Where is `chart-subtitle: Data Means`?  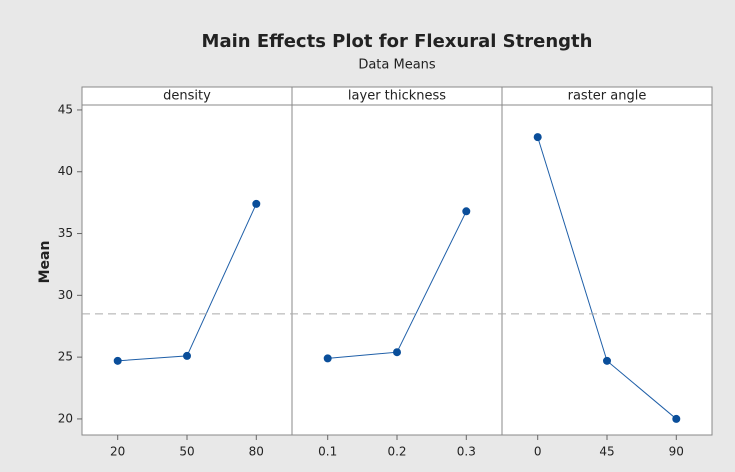 chart-subtitle: Data Means is located at coordinates (397, 65).